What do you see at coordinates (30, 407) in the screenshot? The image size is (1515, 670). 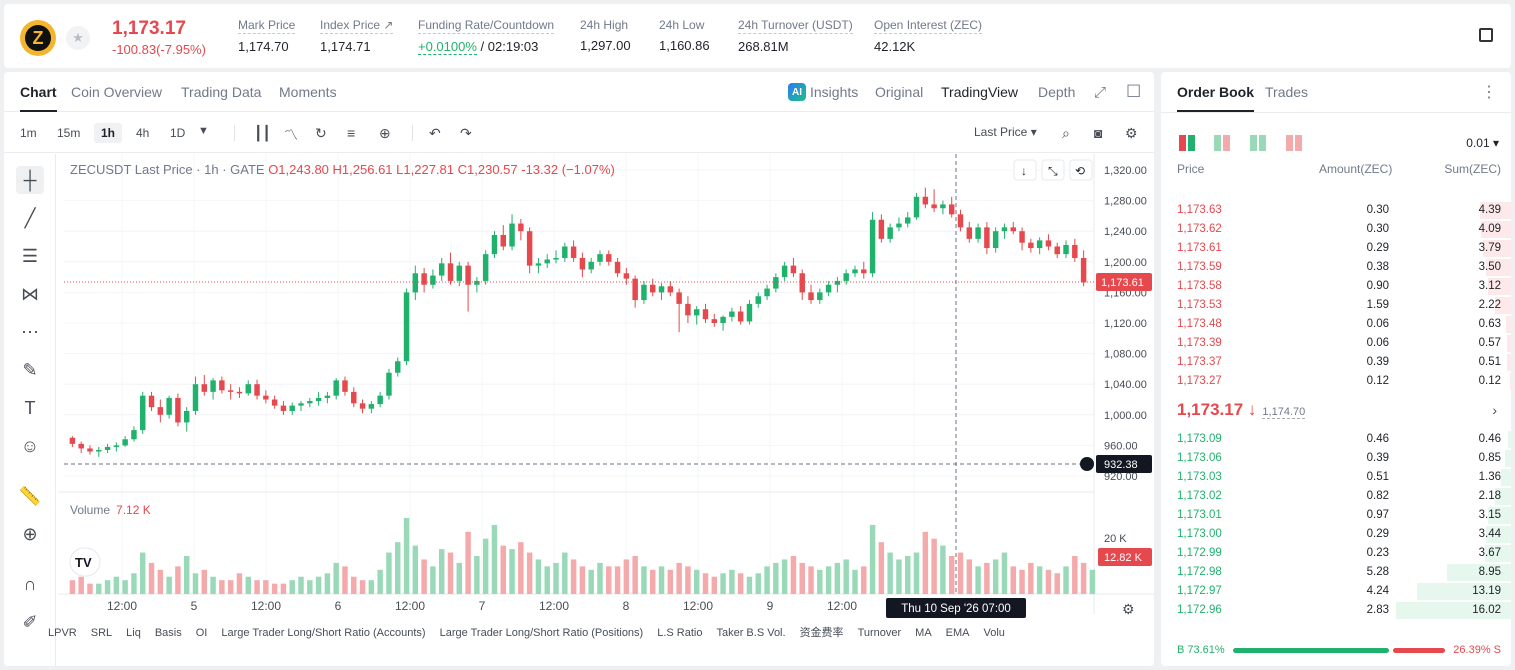 I see `text-tool-icon: T` at bounding box center [30, 407].